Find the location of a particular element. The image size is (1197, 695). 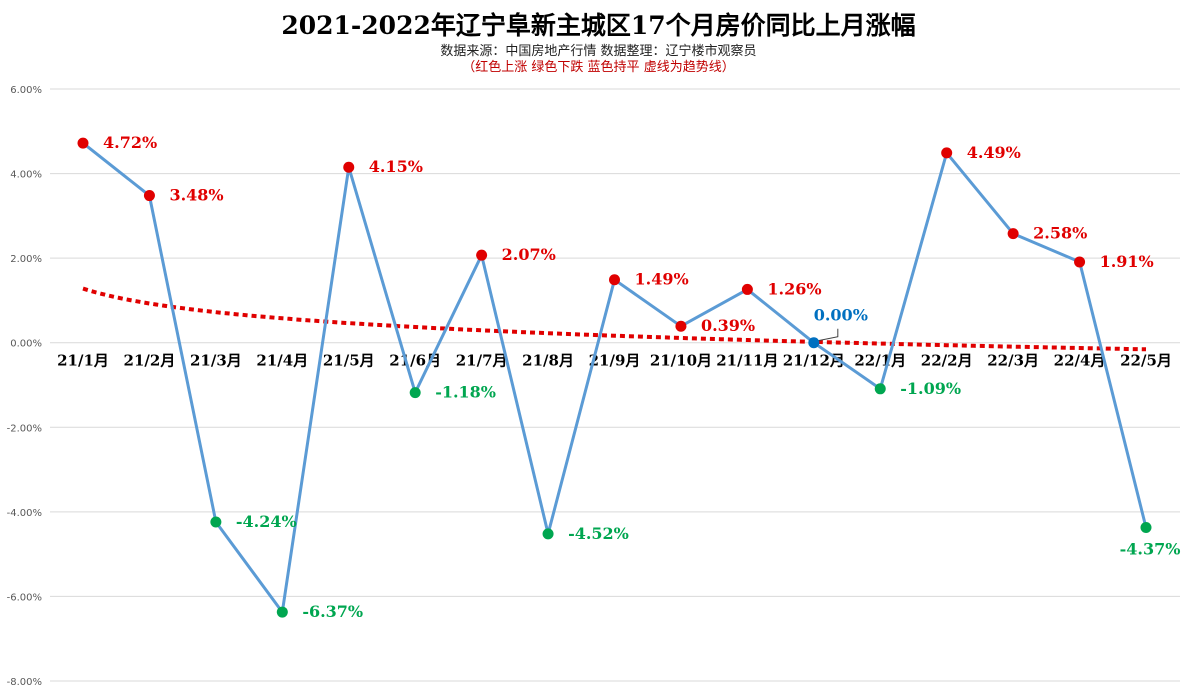

x-tick-label: 21/7月 is located at coordinates (482, 361).